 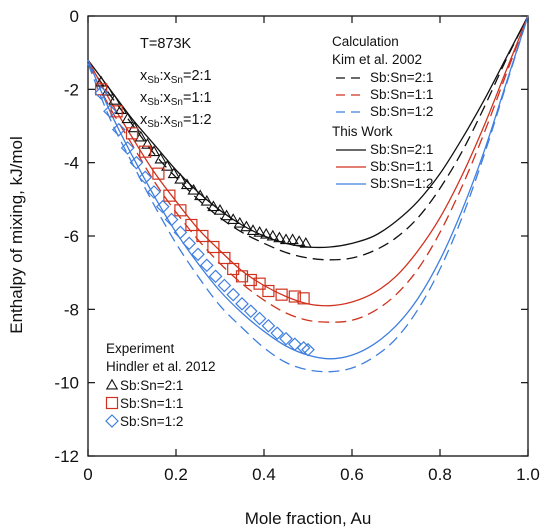 What do you see at coordinates (71, 309) in the screenshot?
I see `y-tick-label: -8` at bounding box center [71, 309].